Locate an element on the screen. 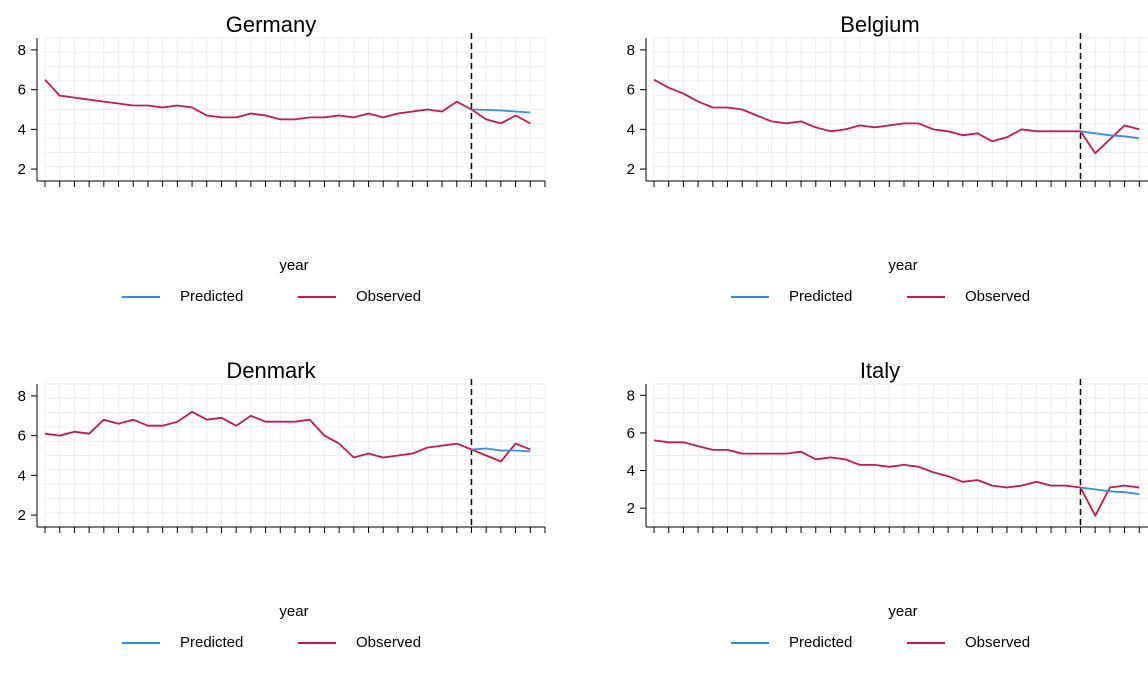 Image resolution: width=1148 pixels, height=679 pixels. italy-plot-svg: 2 4 6 8 is located at coordinates (887, 456).